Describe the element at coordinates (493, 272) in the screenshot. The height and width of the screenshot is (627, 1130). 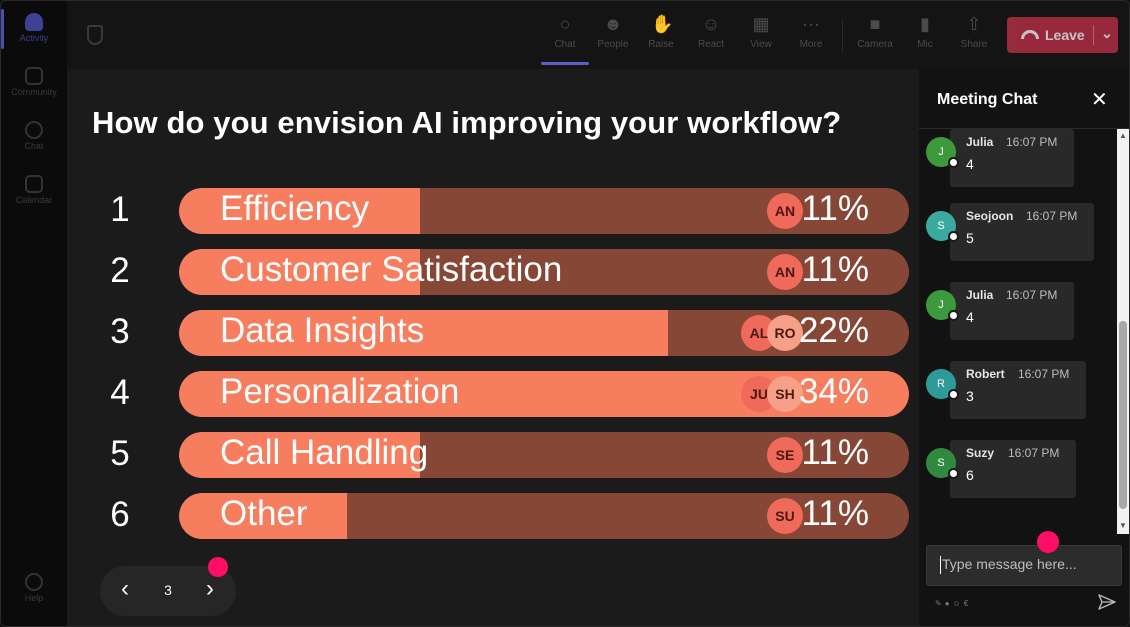
I see `poll-option-row: 2 Customer Satisfaction AN 11%` at that location.